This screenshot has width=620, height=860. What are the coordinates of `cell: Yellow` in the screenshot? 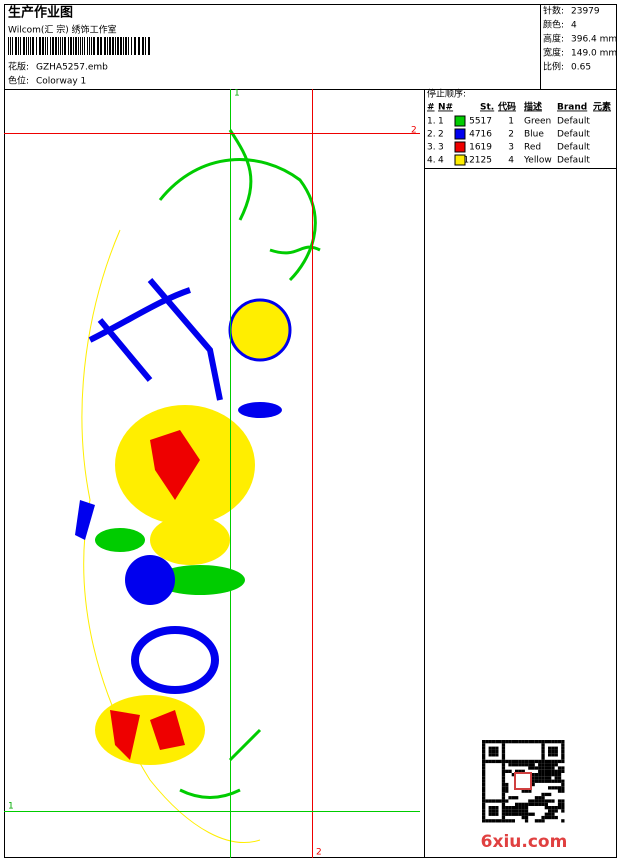 It's located at (537, 161).